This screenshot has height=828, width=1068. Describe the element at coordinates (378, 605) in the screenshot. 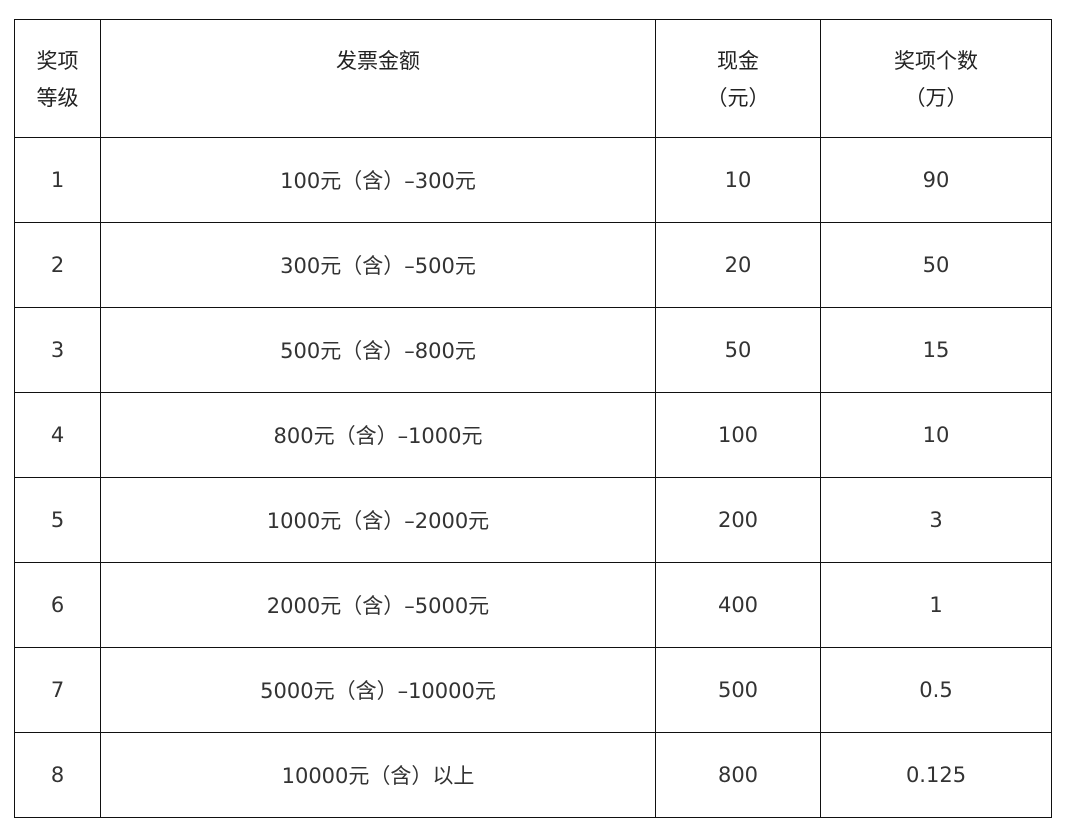

I see `cell-invoice-amount: 2000元（含）–5000元` at that location.